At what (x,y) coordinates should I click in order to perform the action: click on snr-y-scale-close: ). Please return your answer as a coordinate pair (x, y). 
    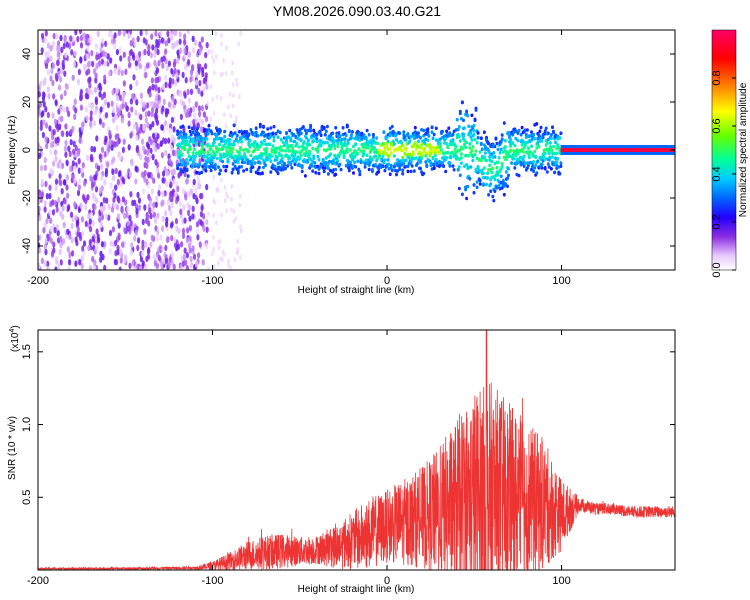
    Looking at the image, I should click on (15, 326).